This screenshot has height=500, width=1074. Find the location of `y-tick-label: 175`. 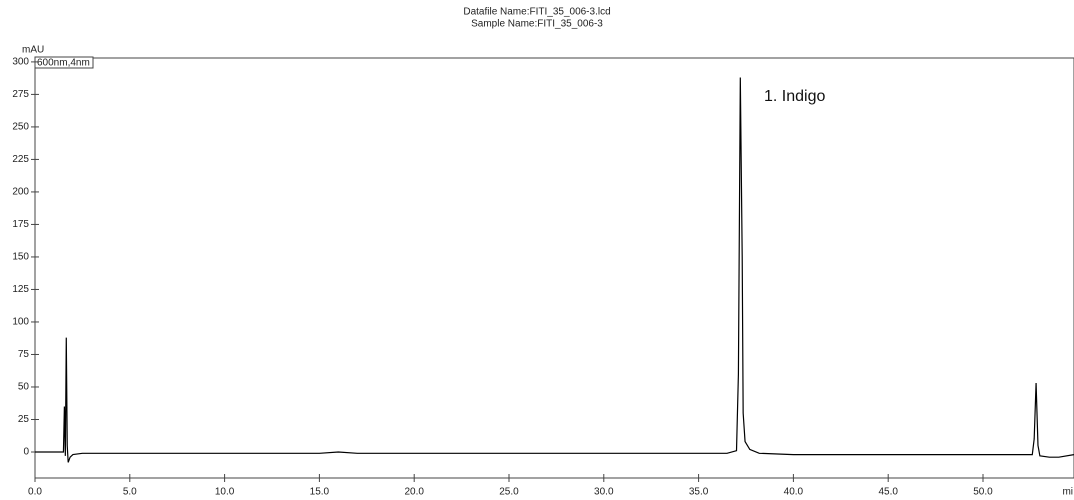

y-tick-label: 175 is located at coordinates (20, 224).